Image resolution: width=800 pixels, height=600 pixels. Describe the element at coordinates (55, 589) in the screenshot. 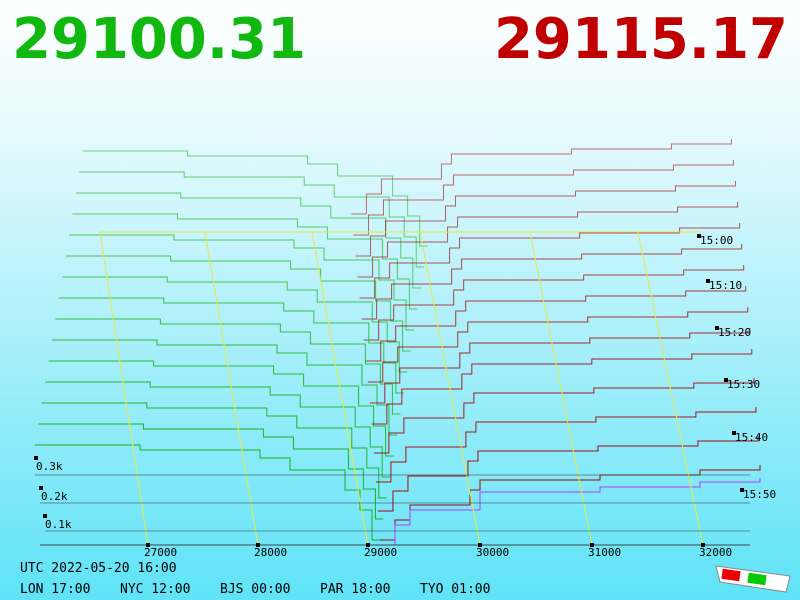

I see `clock: LON 17:00` at that location.